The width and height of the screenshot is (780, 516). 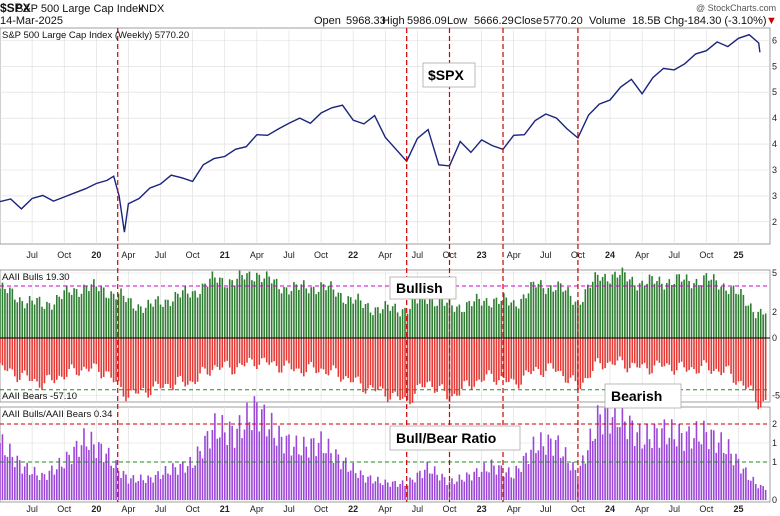 I want to click on x-tick-label: Apr, so click(x=642, y=255).